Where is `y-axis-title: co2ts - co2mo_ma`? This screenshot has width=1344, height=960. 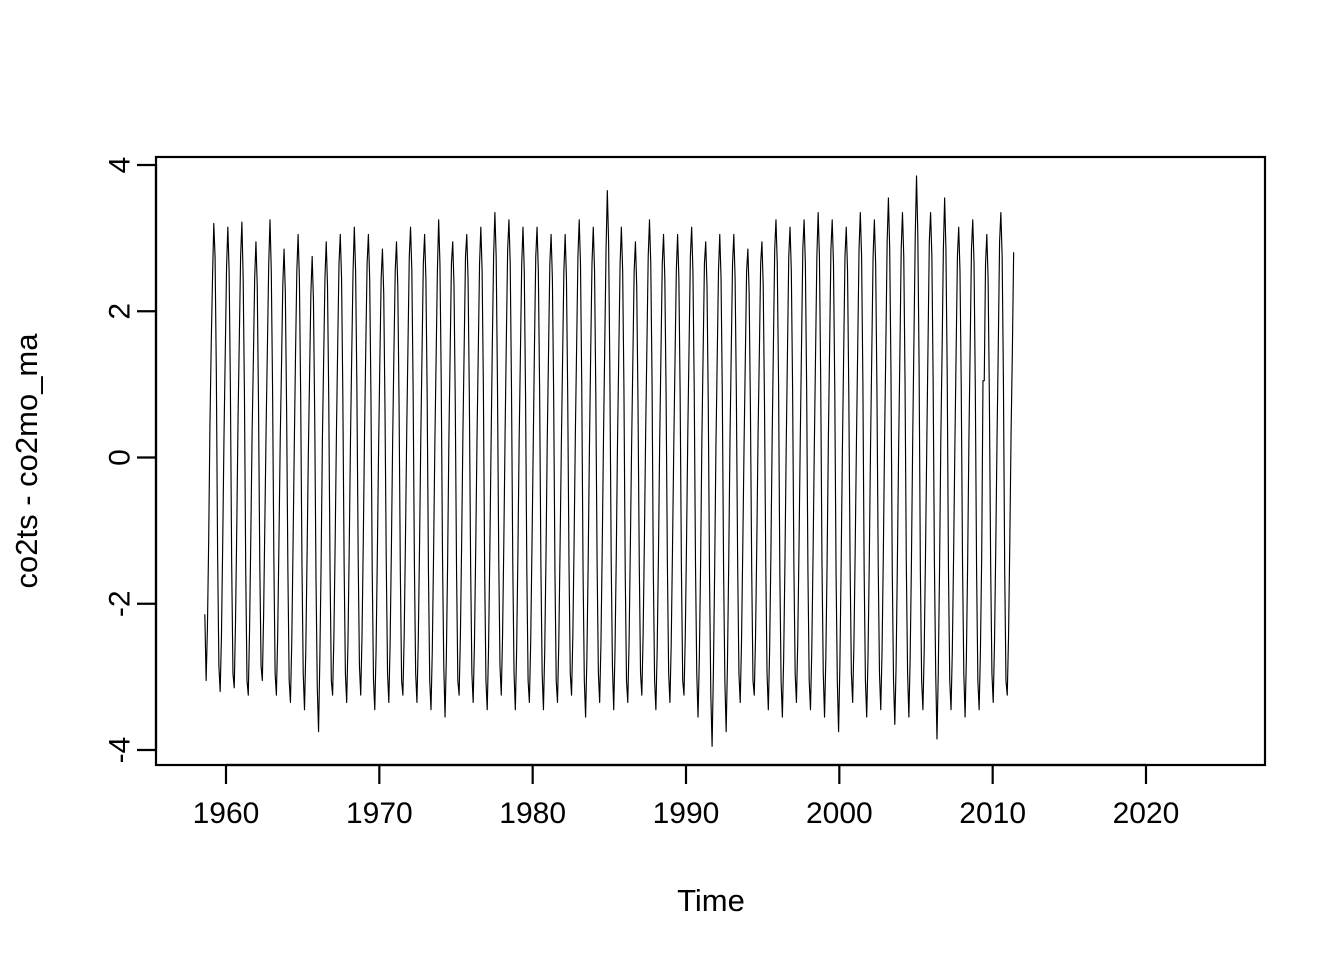
y-axis-title: co2ts - co2mo_ma is located at coordinates (26, 461).